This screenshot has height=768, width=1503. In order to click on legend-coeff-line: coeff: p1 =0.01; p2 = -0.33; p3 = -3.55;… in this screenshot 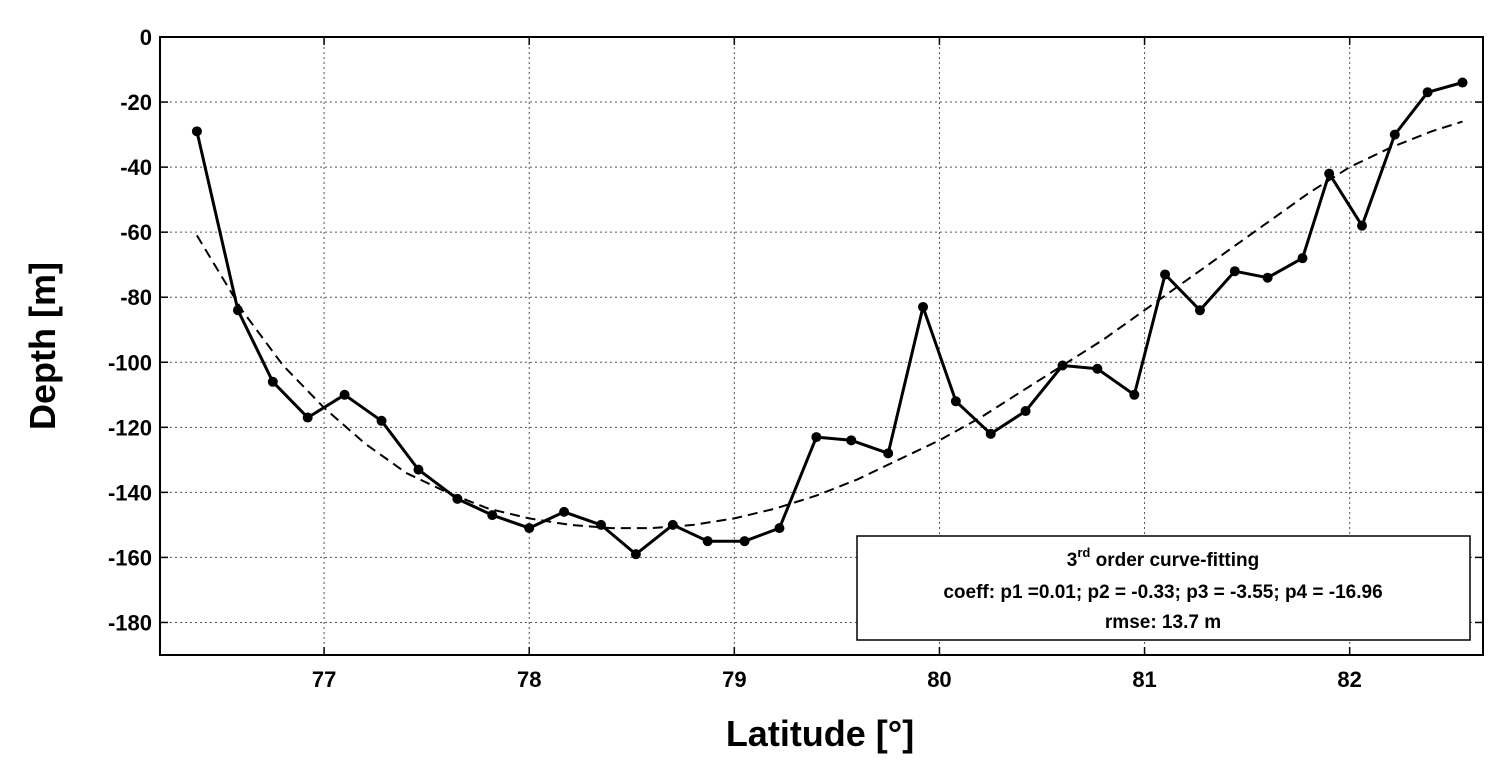, I will do `click(1162, 592)`.